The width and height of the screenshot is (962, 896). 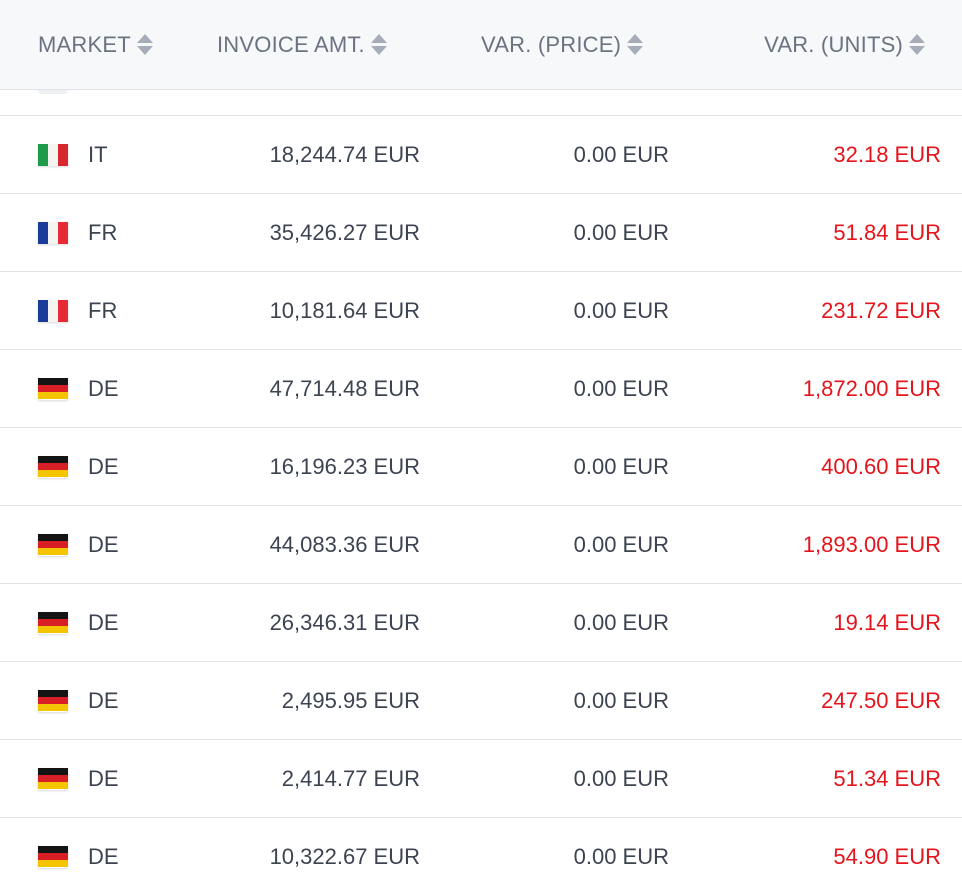 What do you see at coordinates (481, 103) in the screenshot?
I see `table-row-partial` at bounding box center [481, 103].